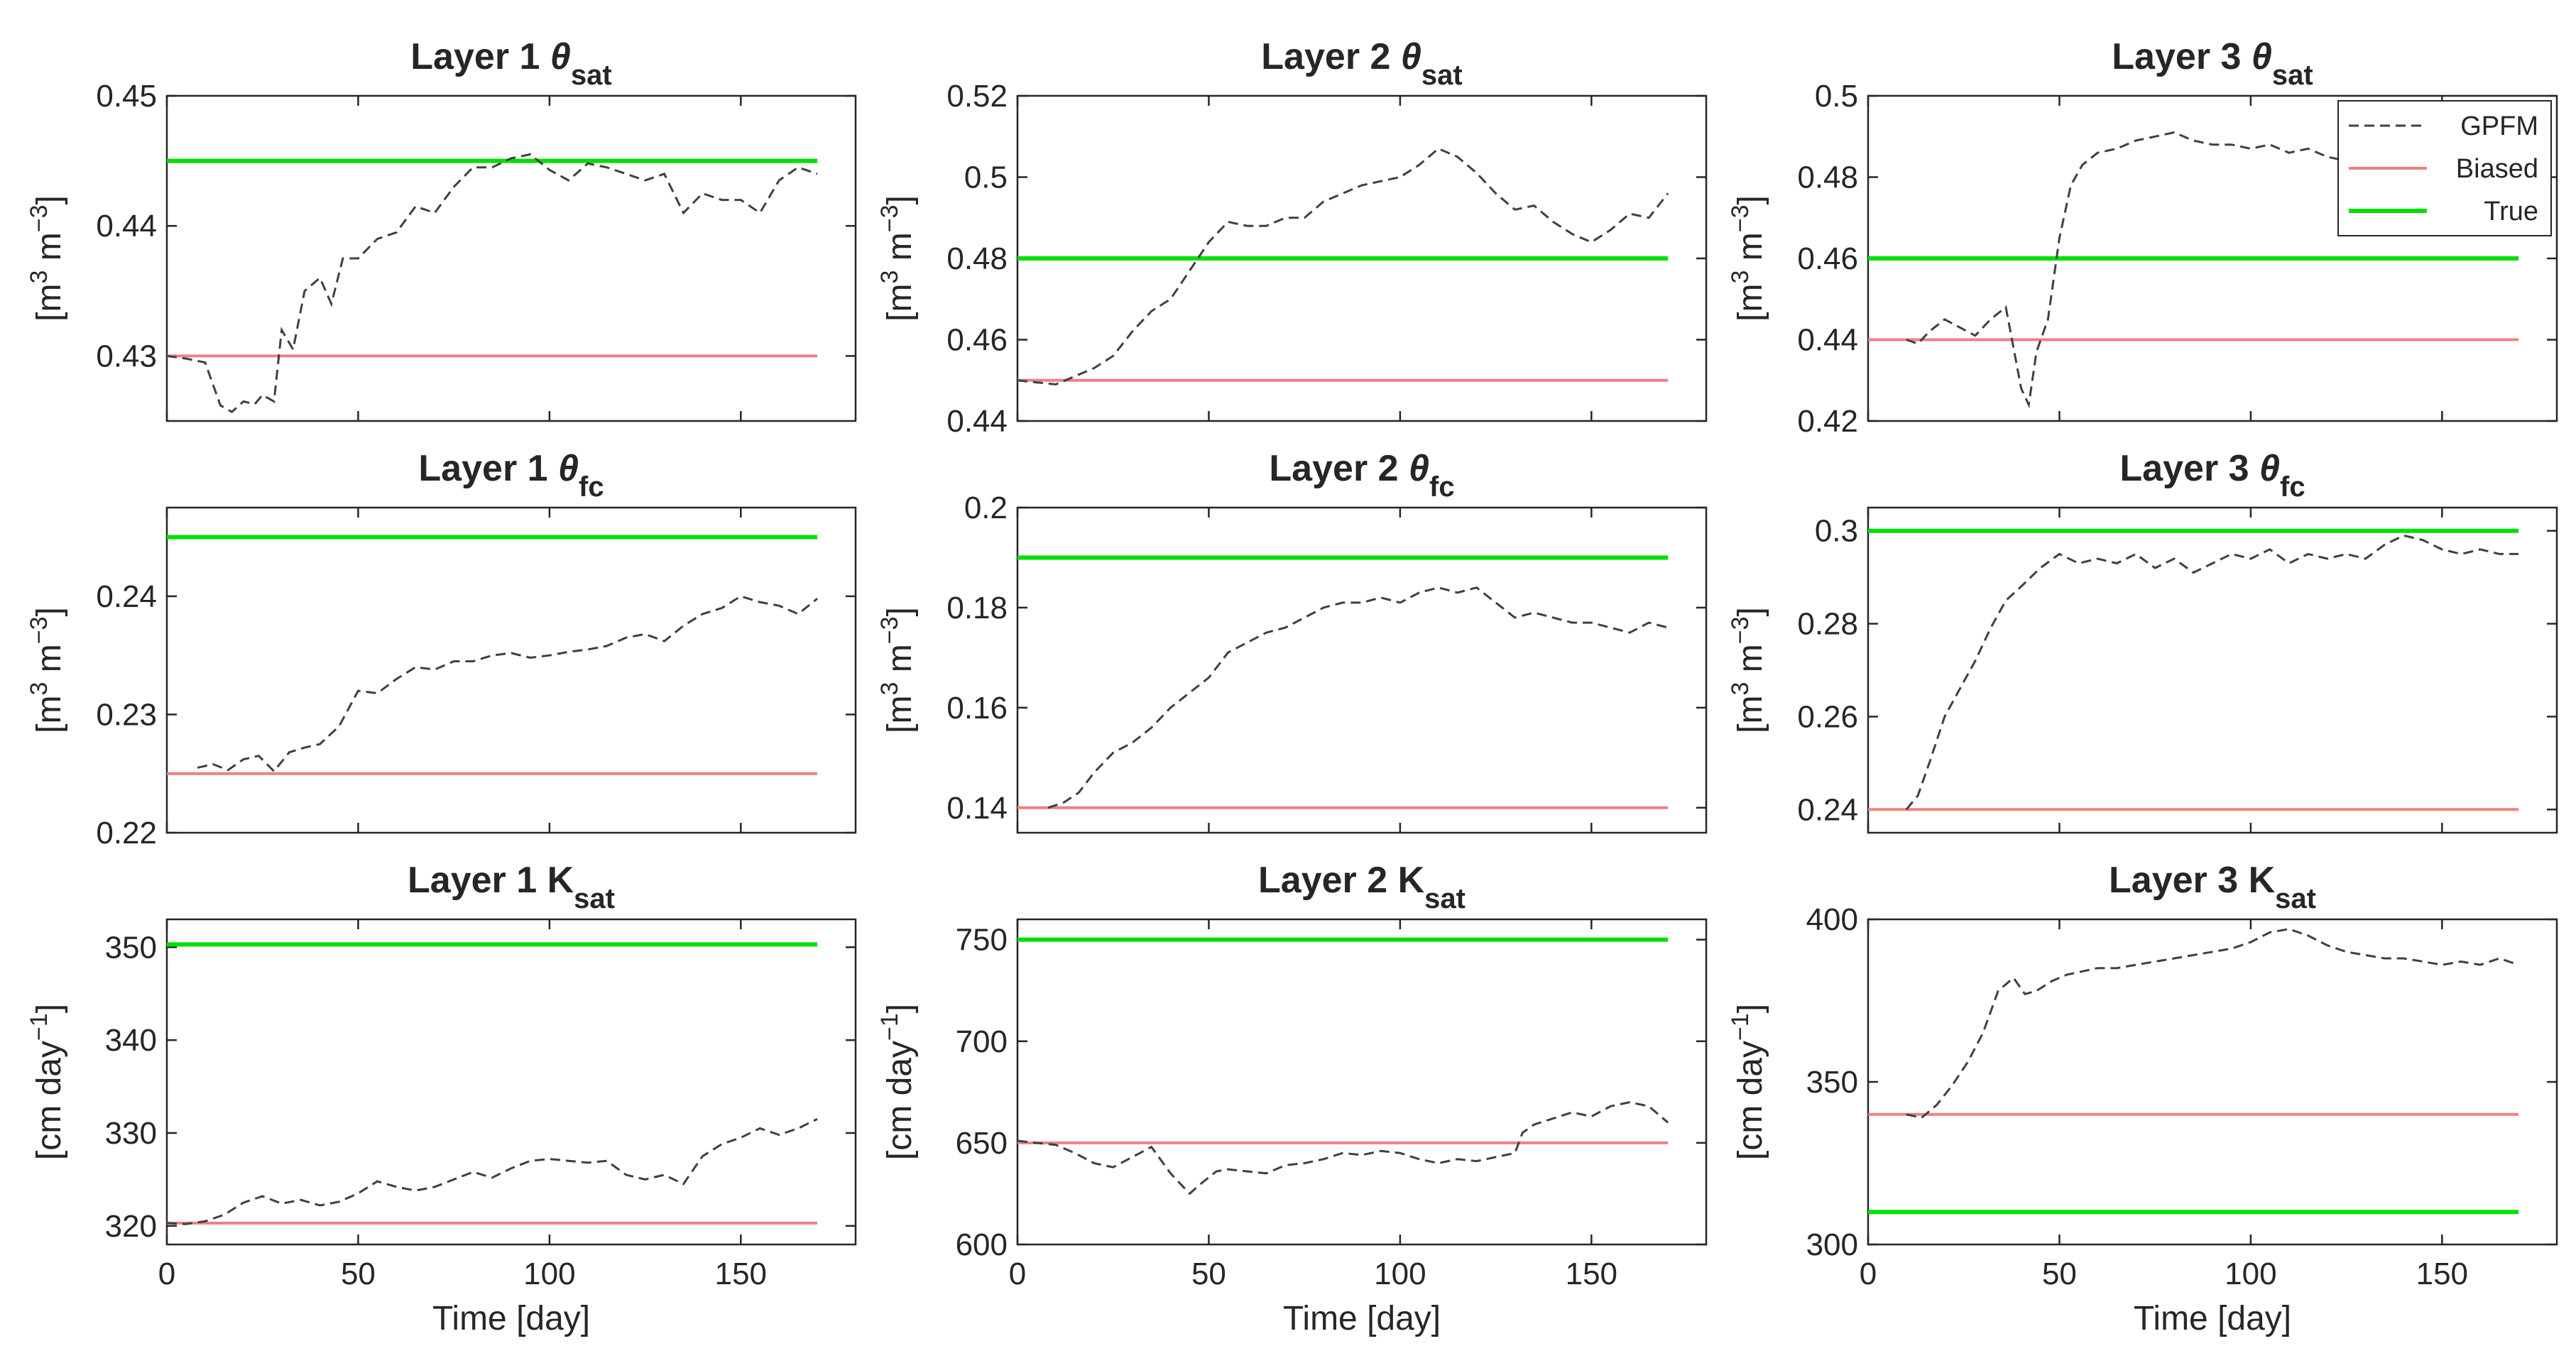  What do you see at coordinates (982, 941) in the screenshot?
I see `y-tick-label: 750` at bounding box center [982, 941].